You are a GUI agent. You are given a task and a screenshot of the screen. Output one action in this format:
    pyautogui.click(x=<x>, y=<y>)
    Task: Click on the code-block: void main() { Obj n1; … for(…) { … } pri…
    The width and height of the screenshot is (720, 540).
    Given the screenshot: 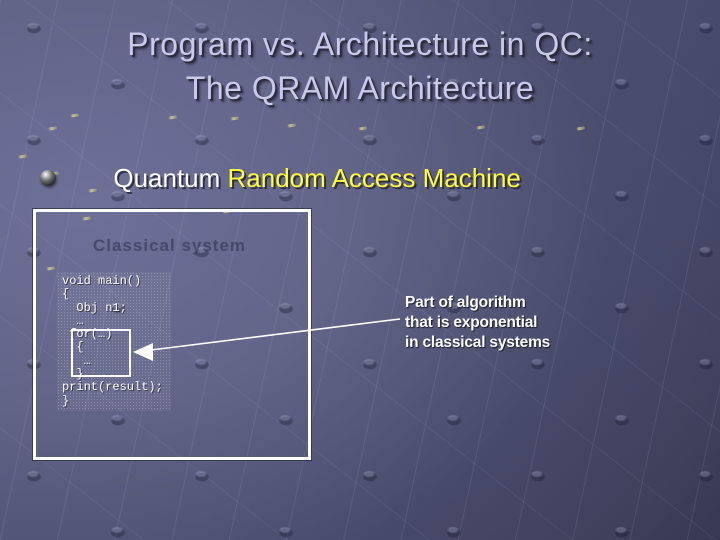 What is the action you would take?
    pyautogui.click(x=112, y=341)
    